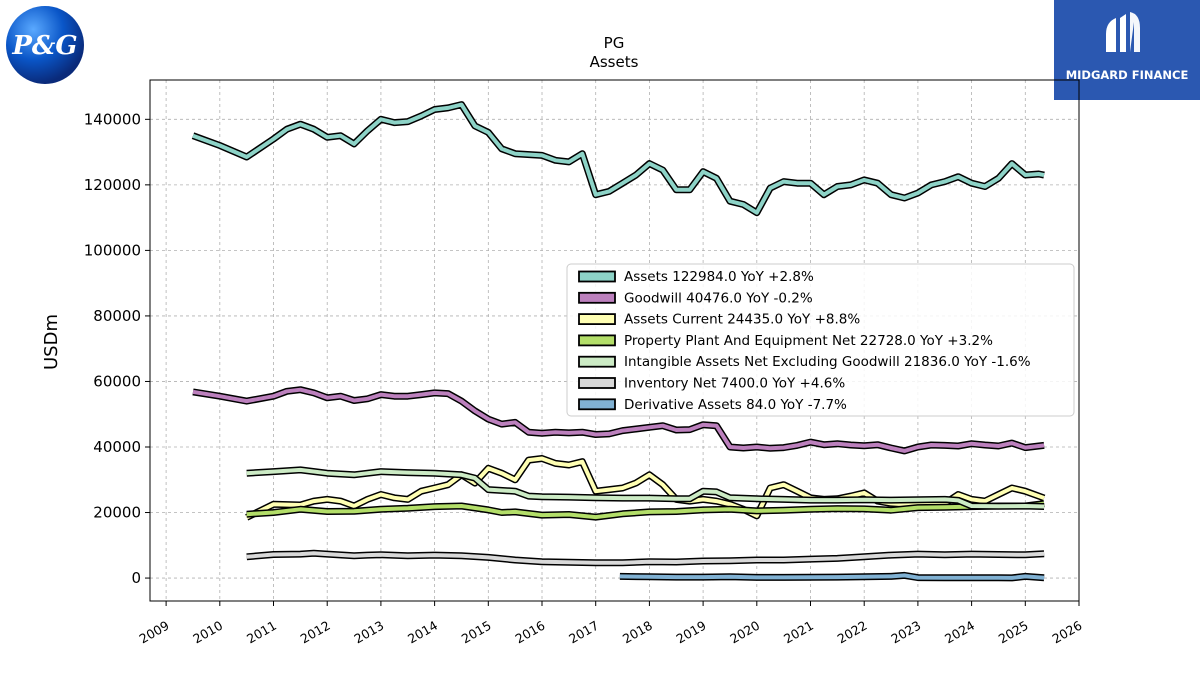 The image size is (1200, 675). Describe the element at coordinates (1066, 632) in the screenshot. I see `x-tick-label: 2026` at that location.